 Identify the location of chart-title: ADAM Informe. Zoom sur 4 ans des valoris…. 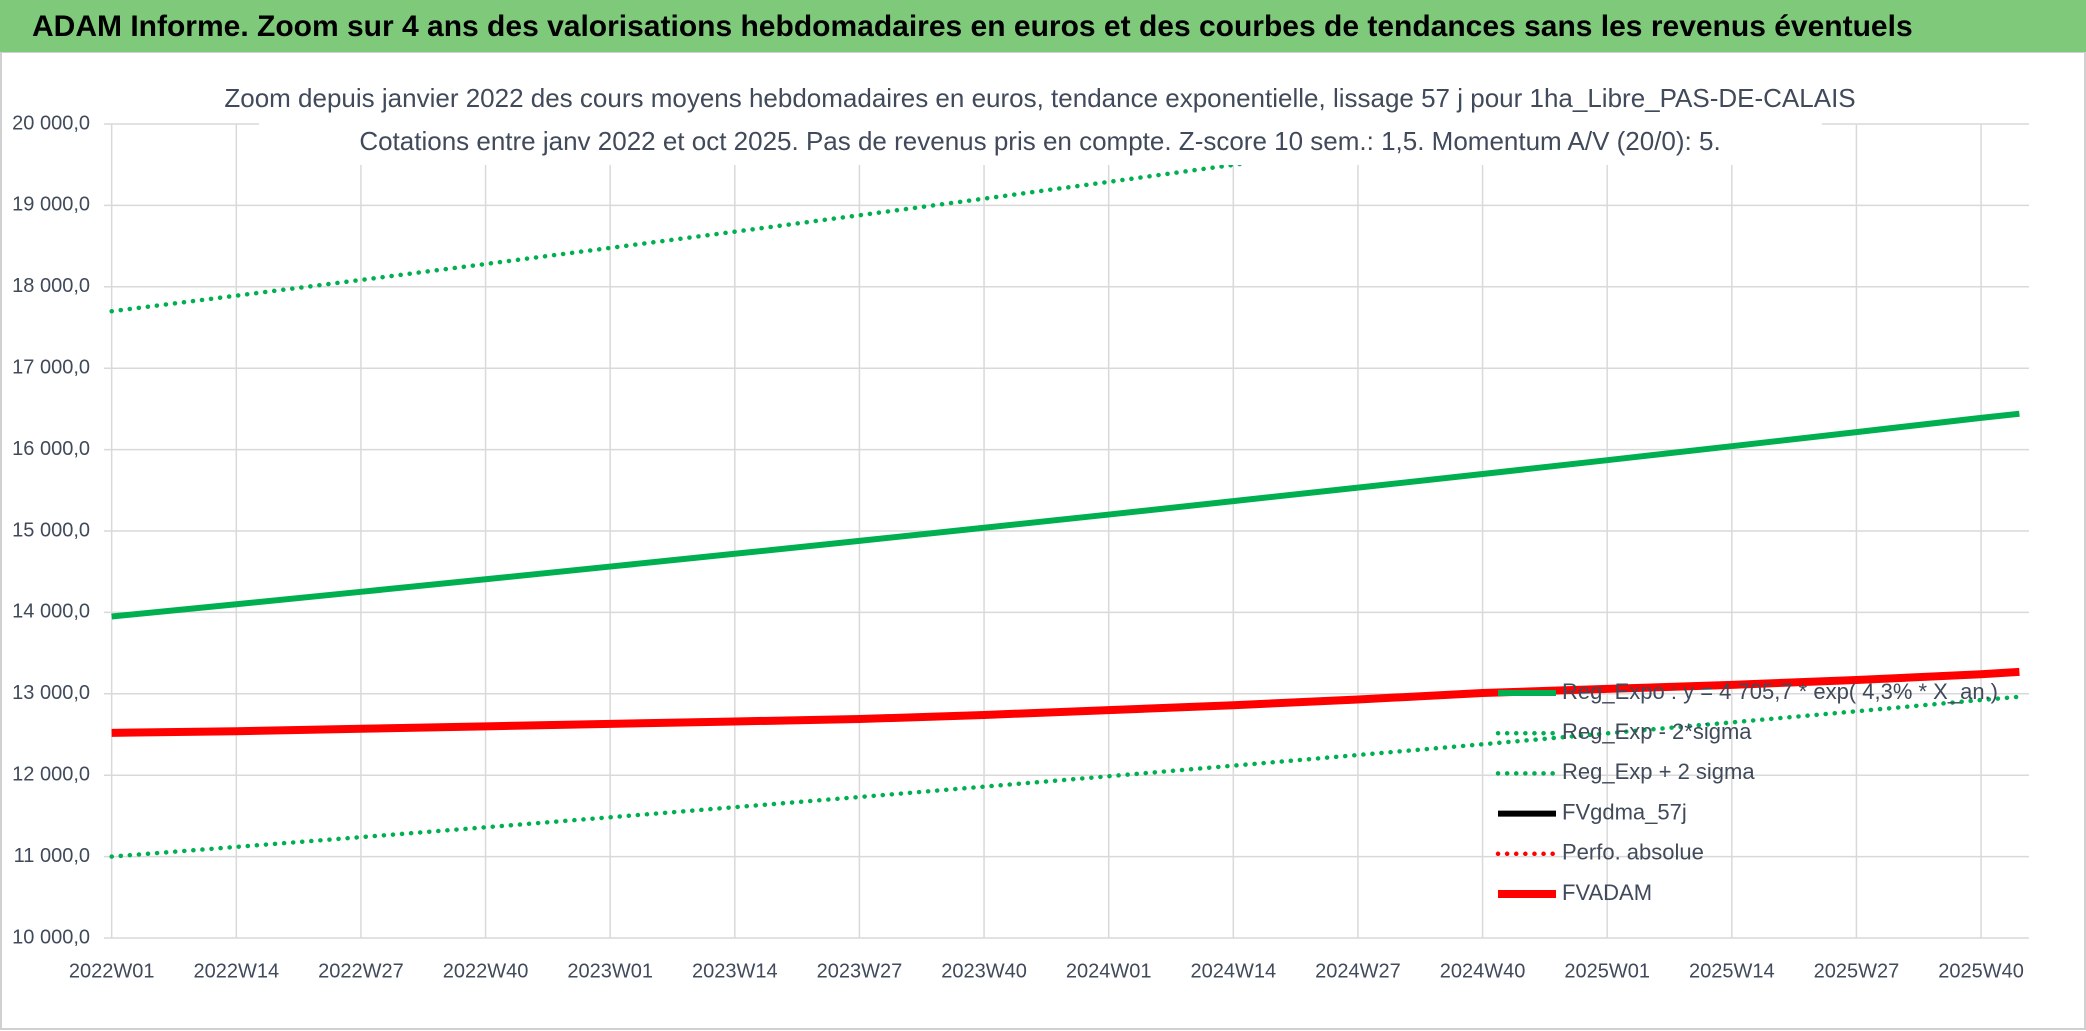
(972, 26).